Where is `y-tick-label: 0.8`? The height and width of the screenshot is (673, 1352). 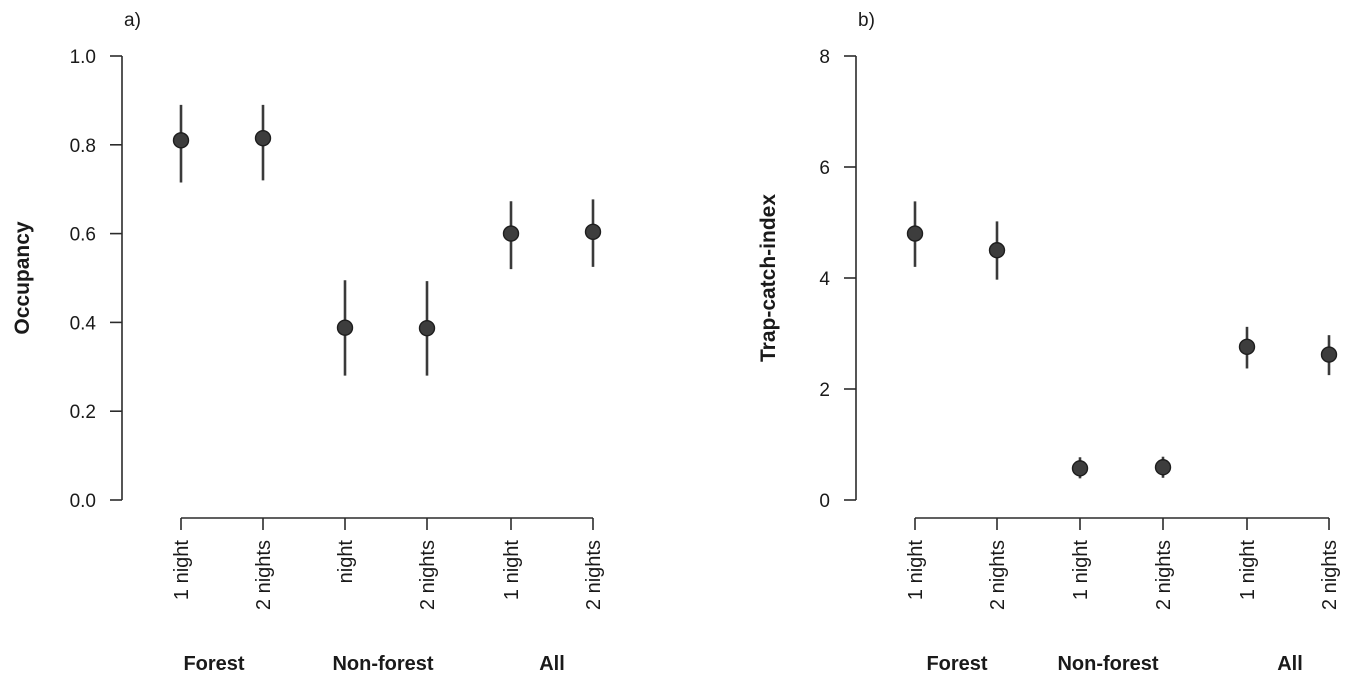
y-tick-label: 0.8 is located at coordinates (83, 146).